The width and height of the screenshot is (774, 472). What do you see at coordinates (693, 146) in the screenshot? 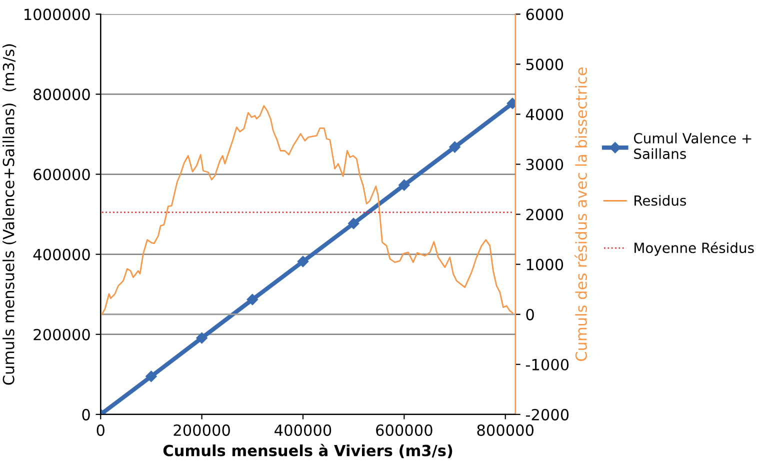
I see `legend-label: Cumul Valence + Saillans` at bounding box center [693, 146].